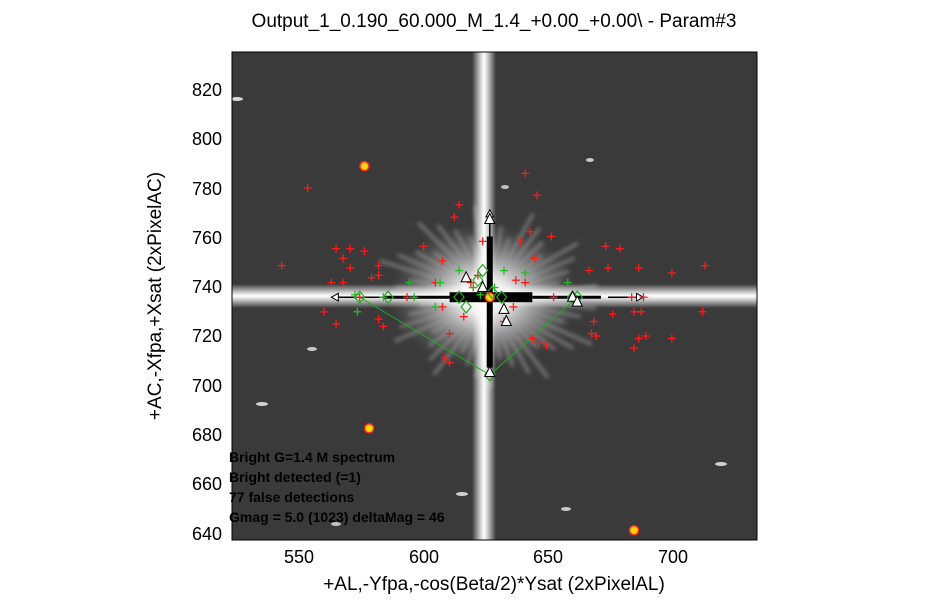 This screenshot has width=939, height=606. Describe the element at coordinates (299, 557) in the screenshot. I see `x-tick-label: 550` at that location.